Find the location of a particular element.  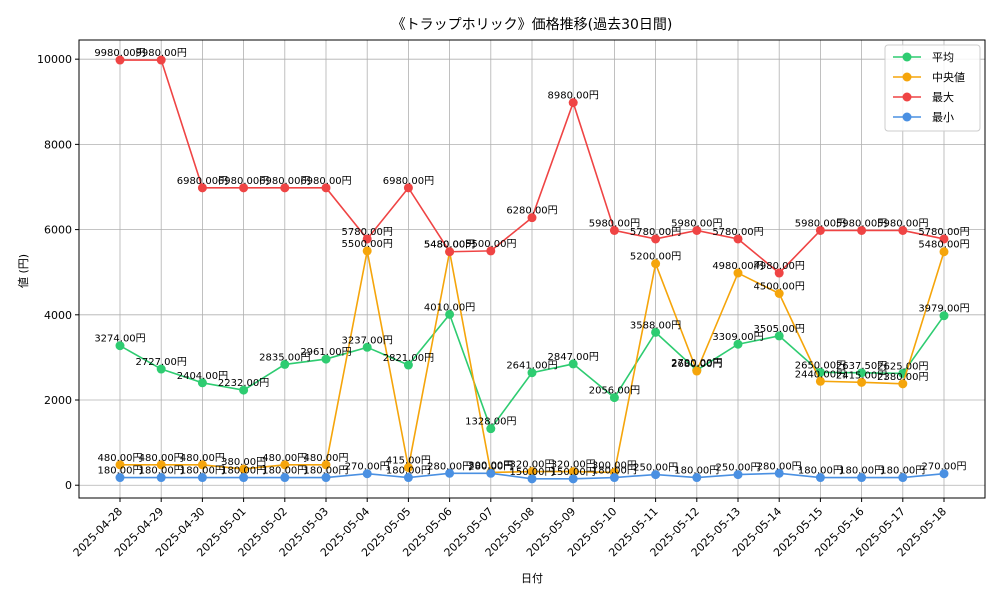

data-label: 6280.00円 is located at coordinates (531, 211).